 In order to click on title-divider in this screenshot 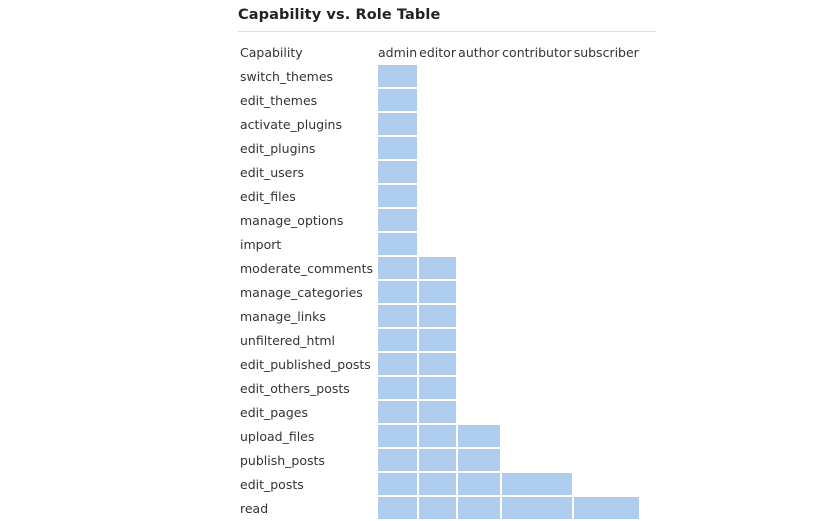, I will do `click(447, 31)`.